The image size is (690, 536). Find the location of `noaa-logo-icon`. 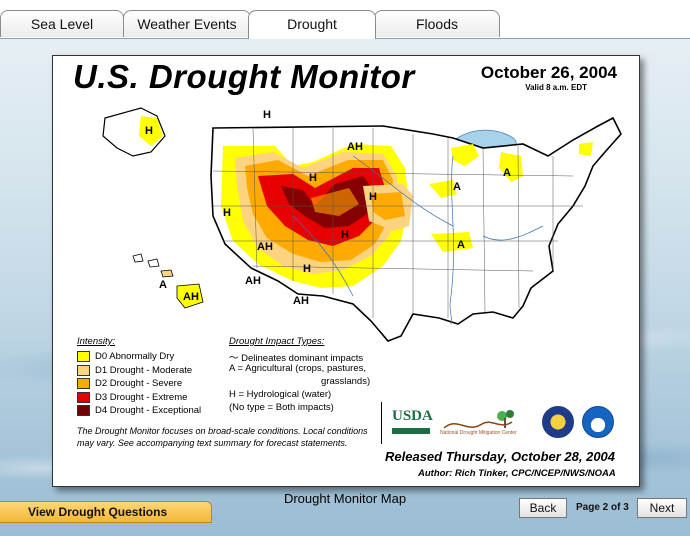

noaa-logo-icon is located at coordinates (598, 422).